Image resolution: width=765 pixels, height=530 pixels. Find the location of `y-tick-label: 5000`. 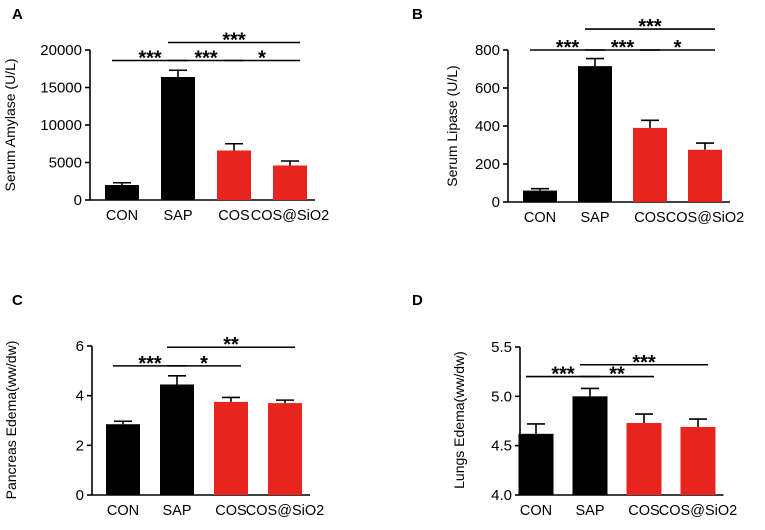

y-tick-label: 5000 is located at coordinates (65, 163).